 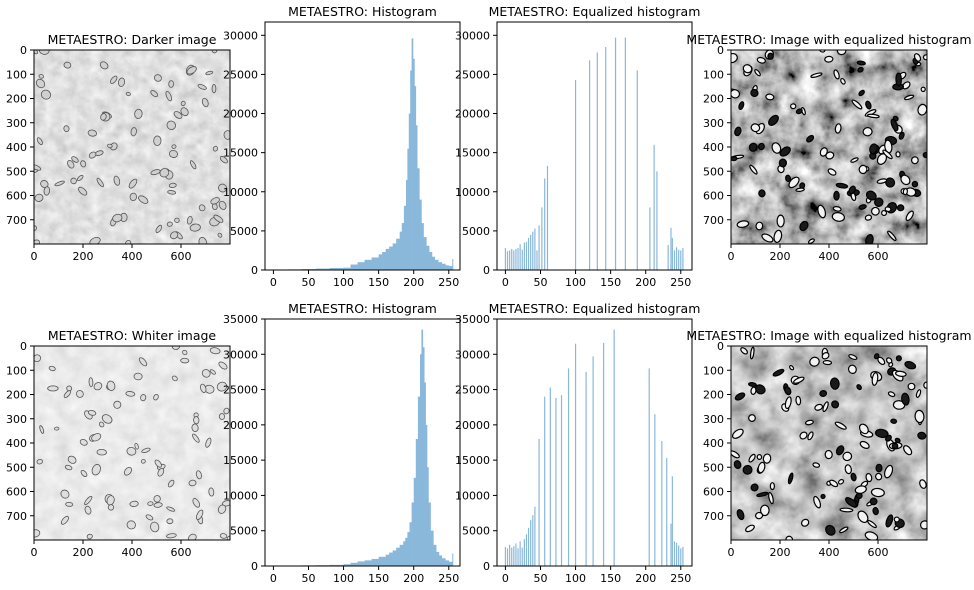 What do you see at coordinates (181, 552) in the screenshot?
I see `x-tick-label: 600` at bounding box center [181, 552].